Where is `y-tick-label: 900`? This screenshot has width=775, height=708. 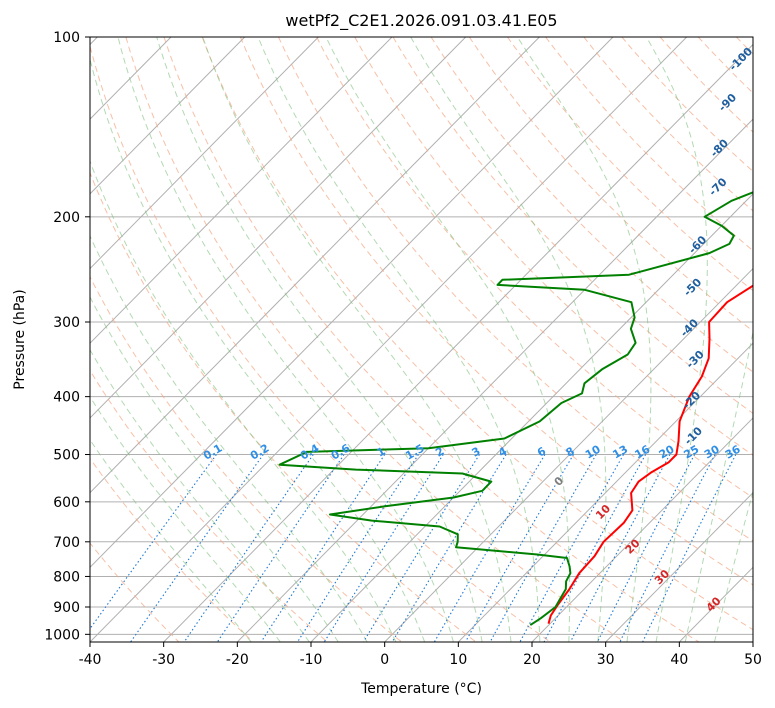 y-tick-label: 900 is located at coordinates (66, 608).